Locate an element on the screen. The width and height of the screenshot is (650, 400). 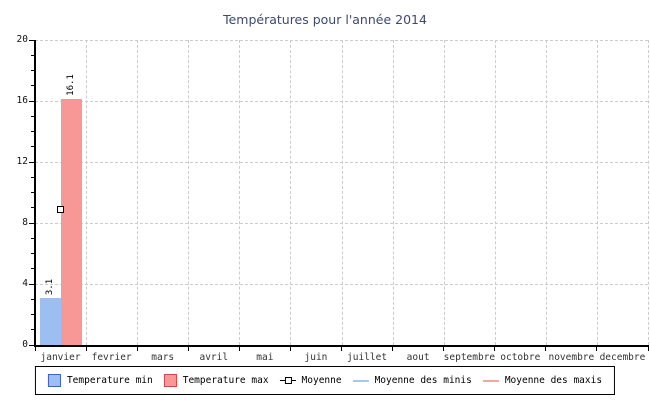
bar-value-label: 3.1 is located at coordinates (50, 286).